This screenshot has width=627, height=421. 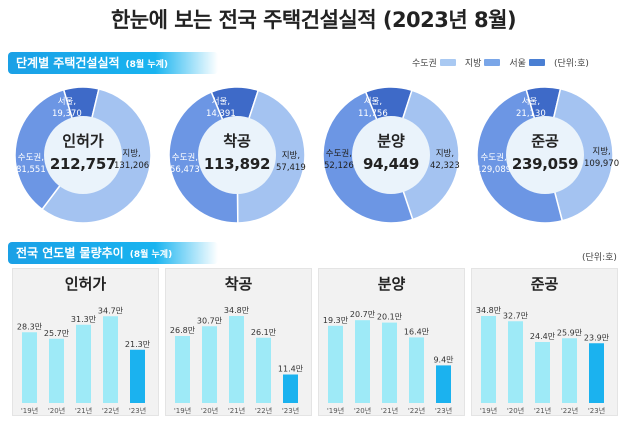 I want to click on bar-value-label-start-4: 11.4만, so click(x=291, y=369).